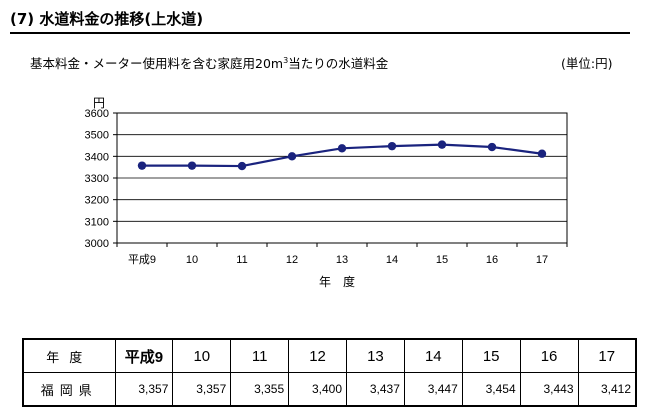  Describe the element at coordinates (97, 179) in the screenshot. I see `y-tick-label: 3300` at that location.